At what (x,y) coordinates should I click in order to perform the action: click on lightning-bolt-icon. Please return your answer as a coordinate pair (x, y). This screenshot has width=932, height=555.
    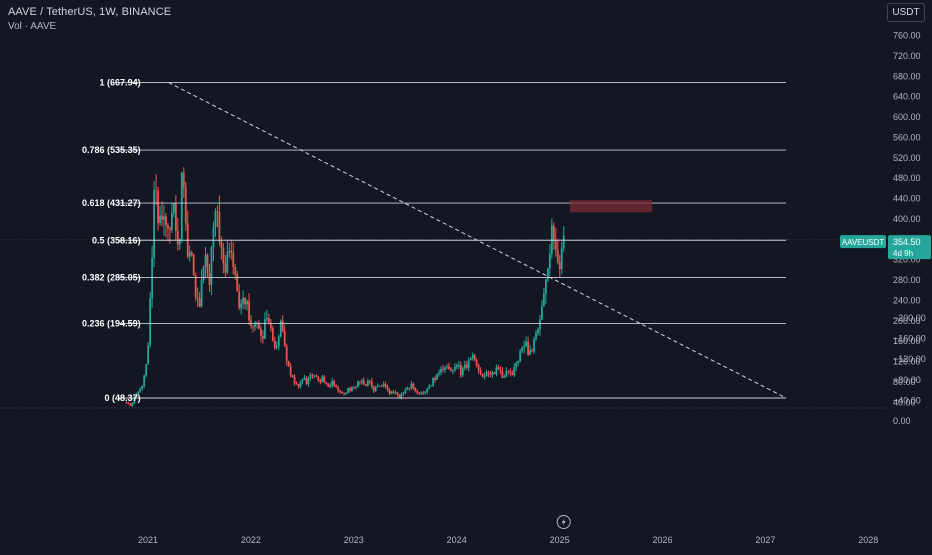
    Looking at the image, I should click on (563, 522).